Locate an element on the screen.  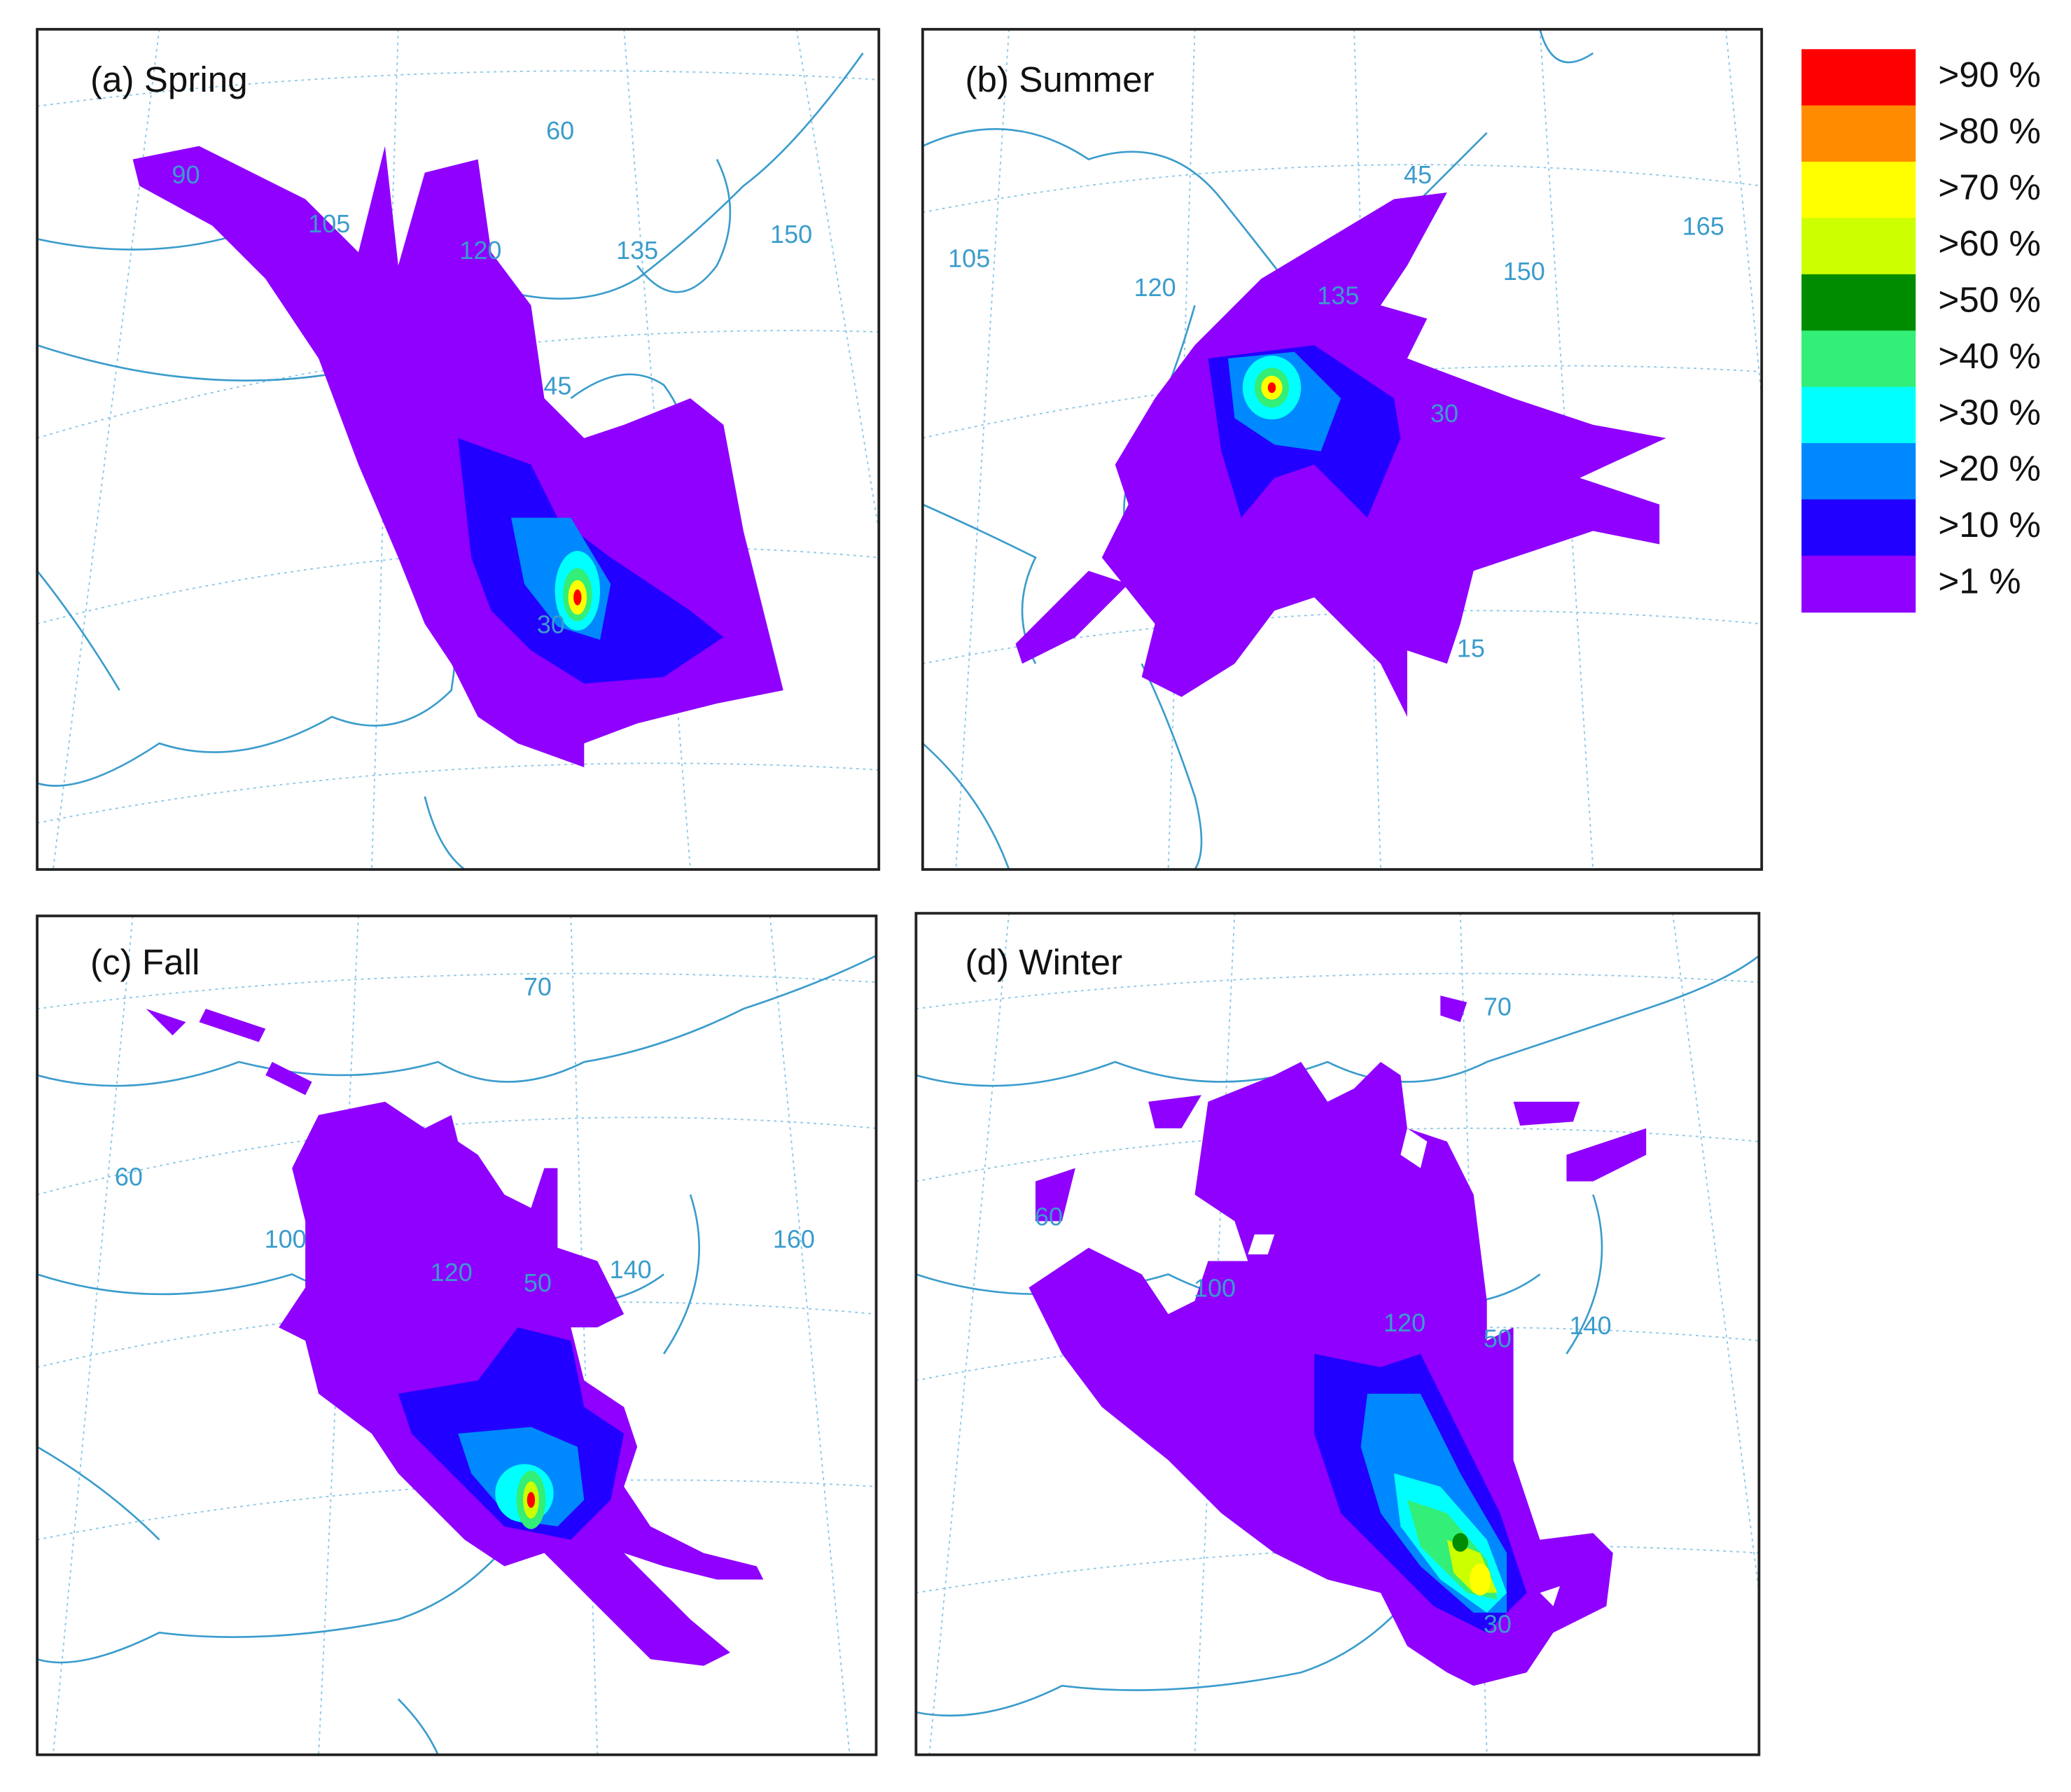
grid-label: 165 is located at coordinates (1703, 226).